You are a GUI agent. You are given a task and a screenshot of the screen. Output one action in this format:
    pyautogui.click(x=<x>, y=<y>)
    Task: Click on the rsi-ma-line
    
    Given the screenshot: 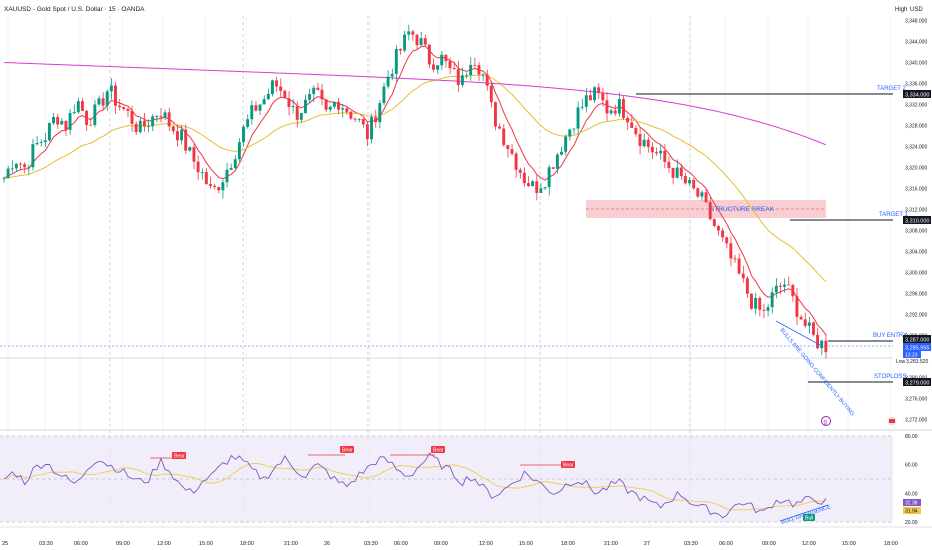 What is the action you would take?
    pyautogui.click(x=414, y=486)
    